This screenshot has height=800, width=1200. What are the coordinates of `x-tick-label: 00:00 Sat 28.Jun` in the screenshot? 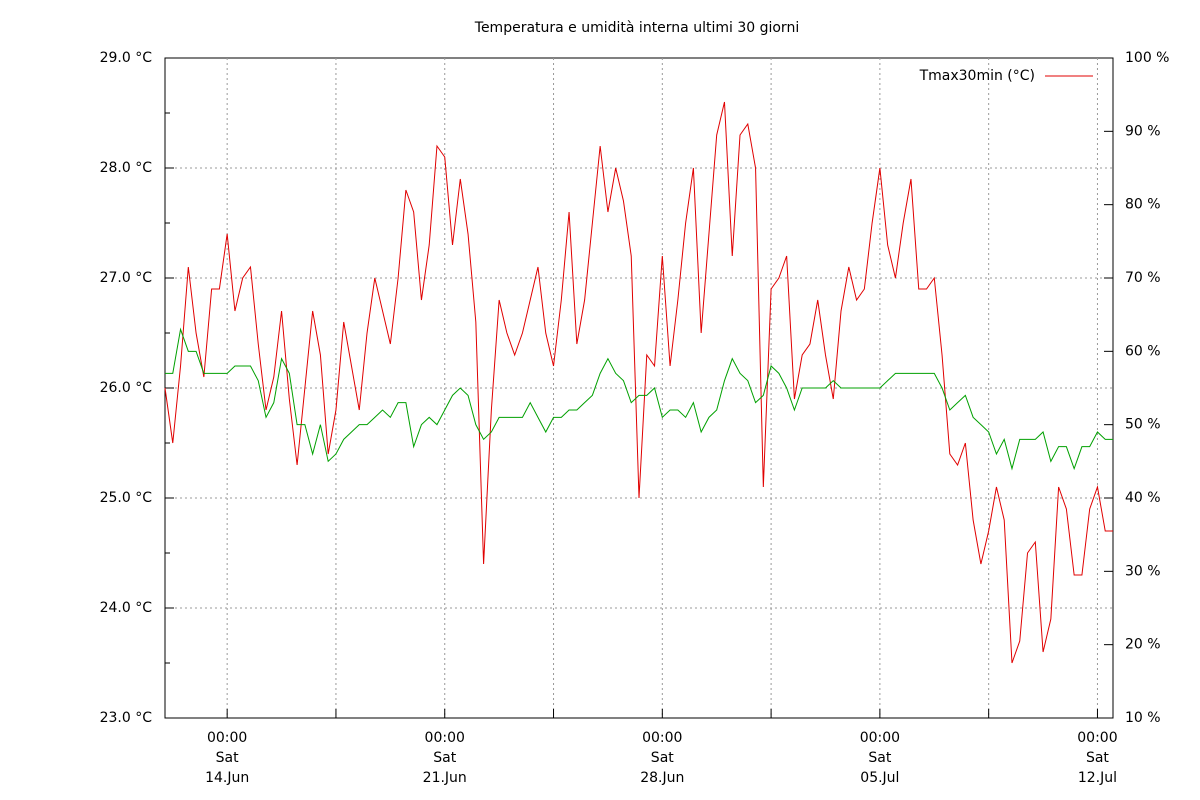 It's located at (662, 758).